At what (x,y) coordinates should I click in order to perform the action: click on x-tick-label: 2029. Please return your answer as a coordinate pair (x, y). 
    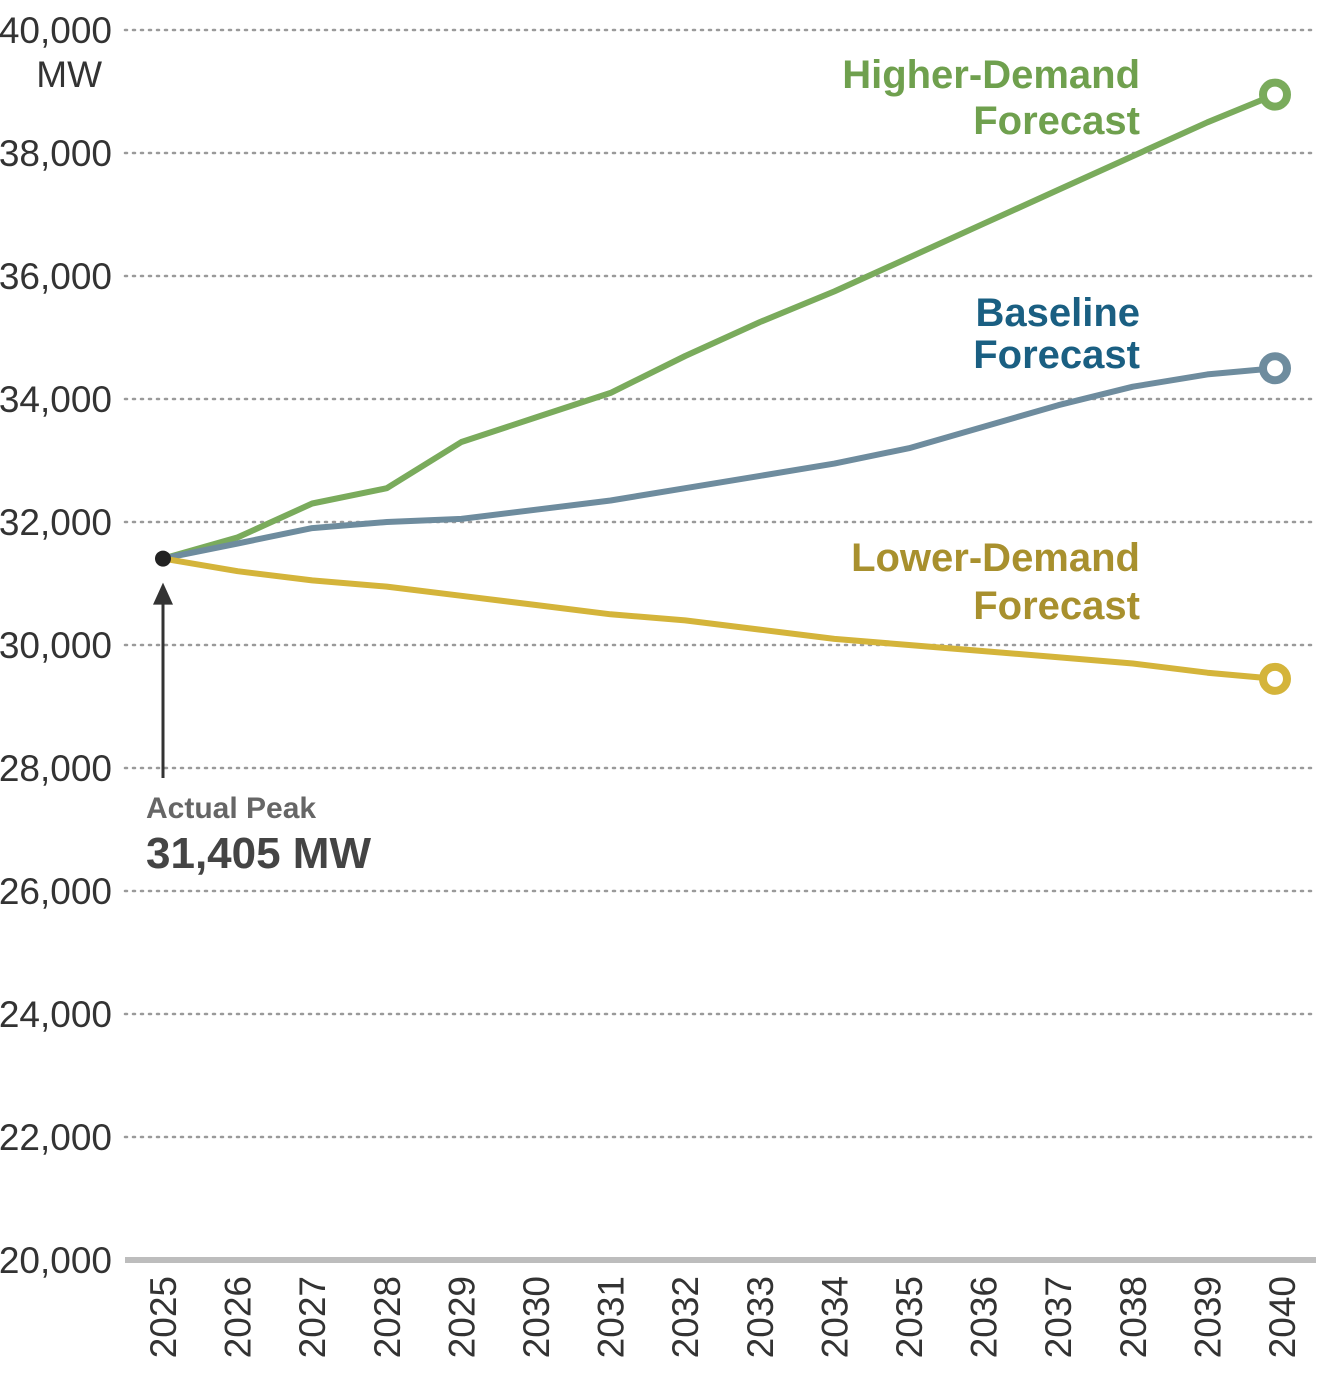
    Looking at the image, I should click on (461, 1317).